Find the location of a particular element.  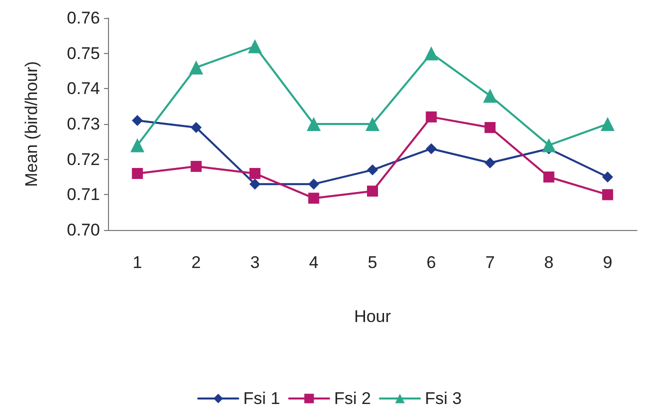

y-tick-label: 0.73 is located at coordinates (83, 124).